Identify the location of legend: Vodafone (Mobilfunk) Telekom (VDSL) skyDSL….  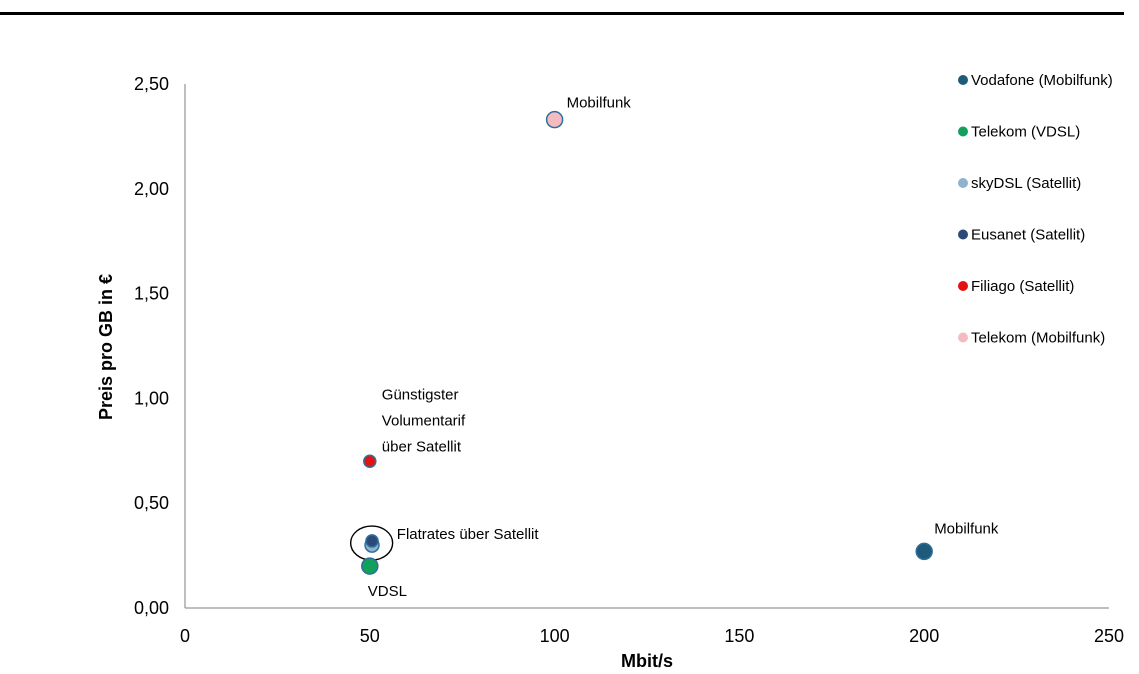
(1035, 209).